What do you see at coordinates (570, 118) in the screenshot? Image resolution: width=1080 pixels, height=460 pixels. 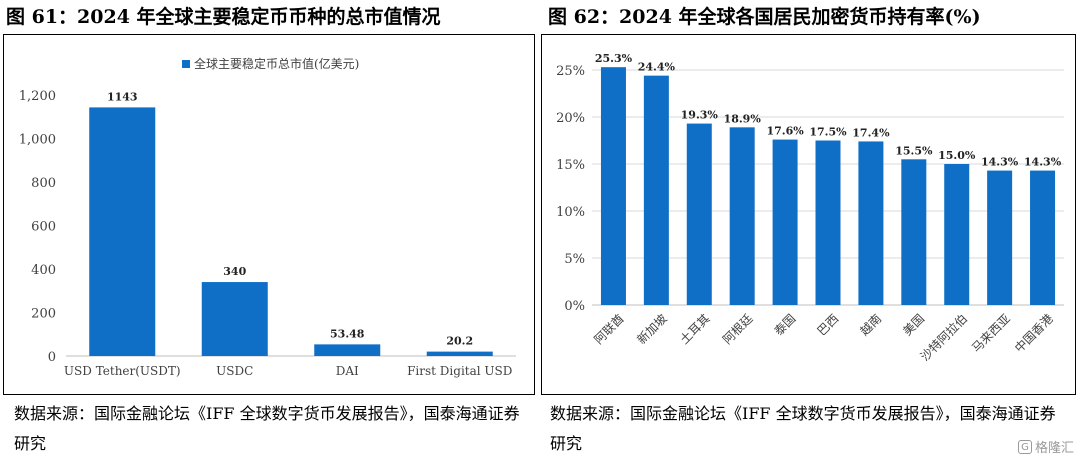 I see `y-tick-label: 20%` at bounding box center [570, 118].